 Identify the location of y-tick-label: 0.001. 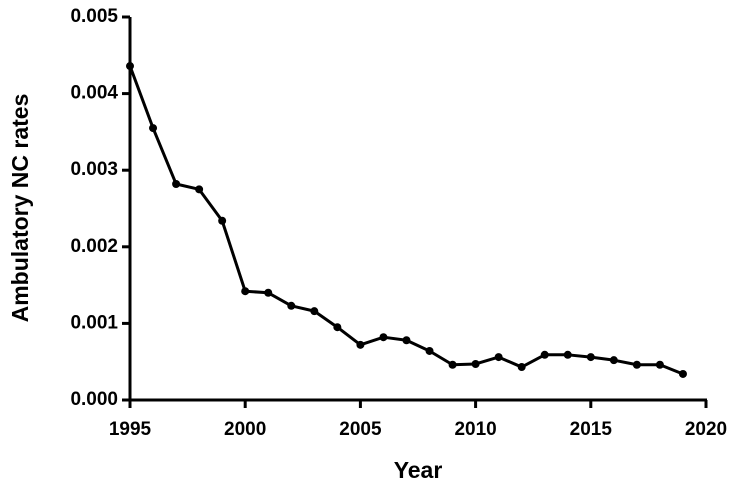
(94, 322).